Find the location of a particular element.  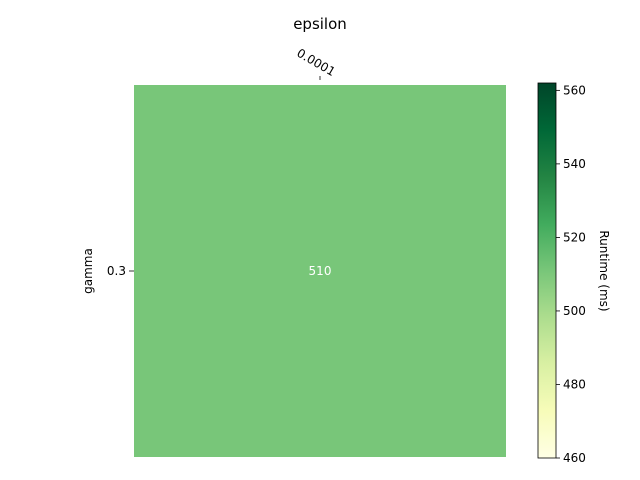

y-axis-ticks: 0.3 is located at coordinates (120, 271).